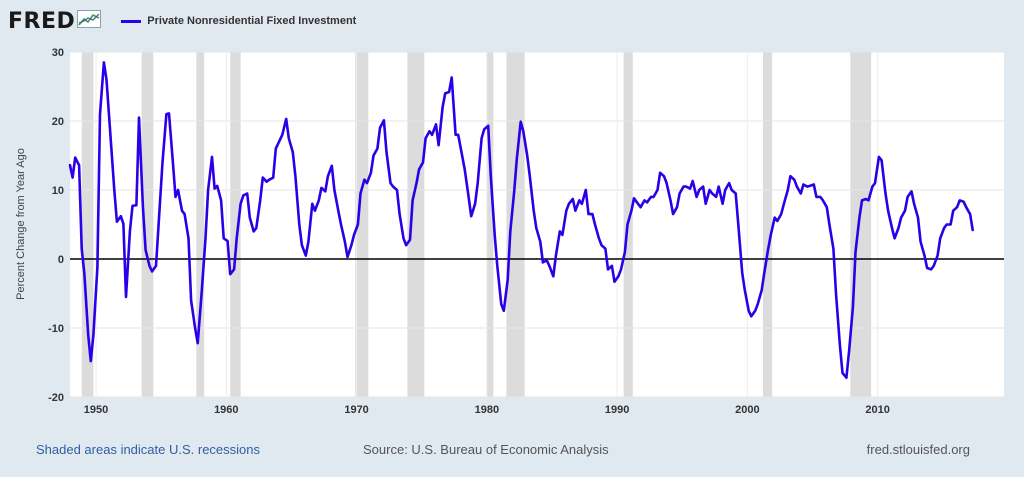  I want to click on legend-label: Private Nonresidential Fixed Investment, so click(252, 21).